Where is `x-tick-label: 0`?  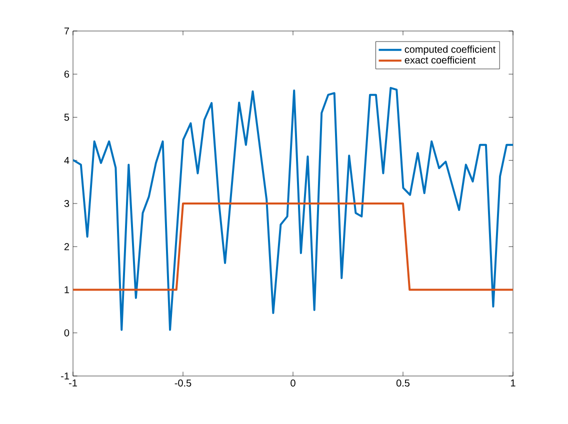
x-tick-label: 0 is located at coordinates (293, 383).